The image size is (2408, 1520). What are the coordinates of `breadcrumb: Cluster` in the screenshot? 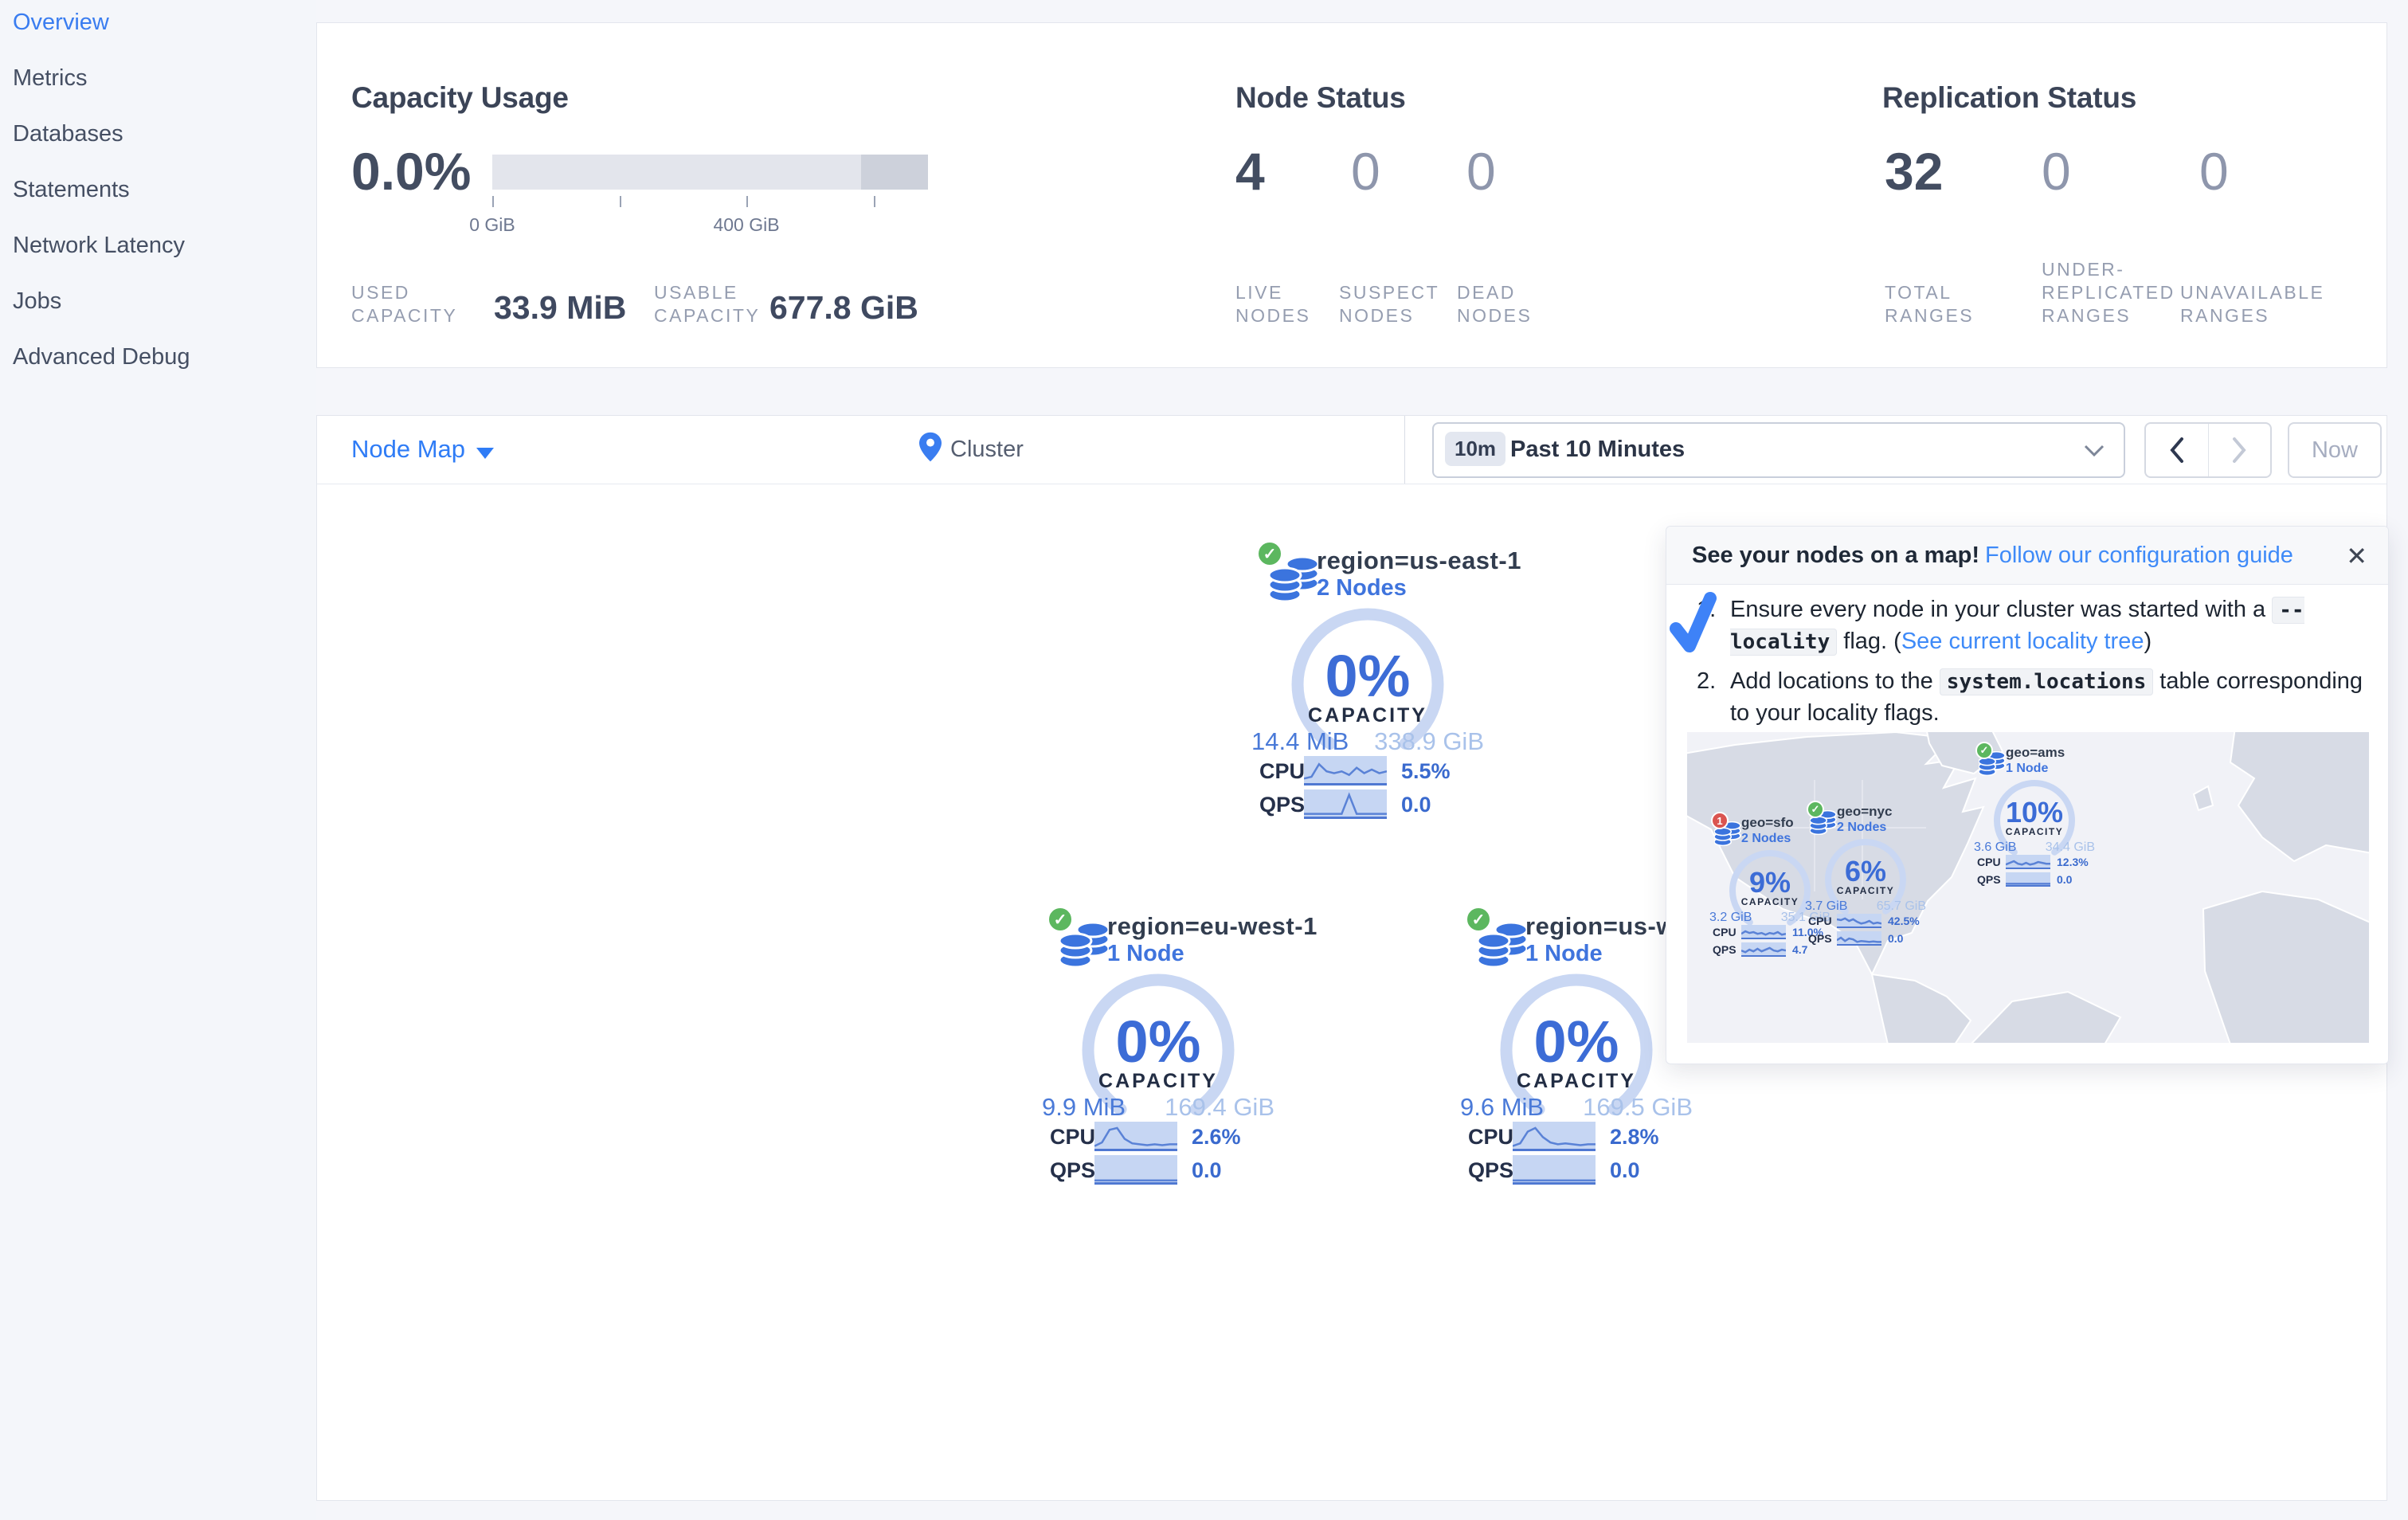 It's located at (987, 449).